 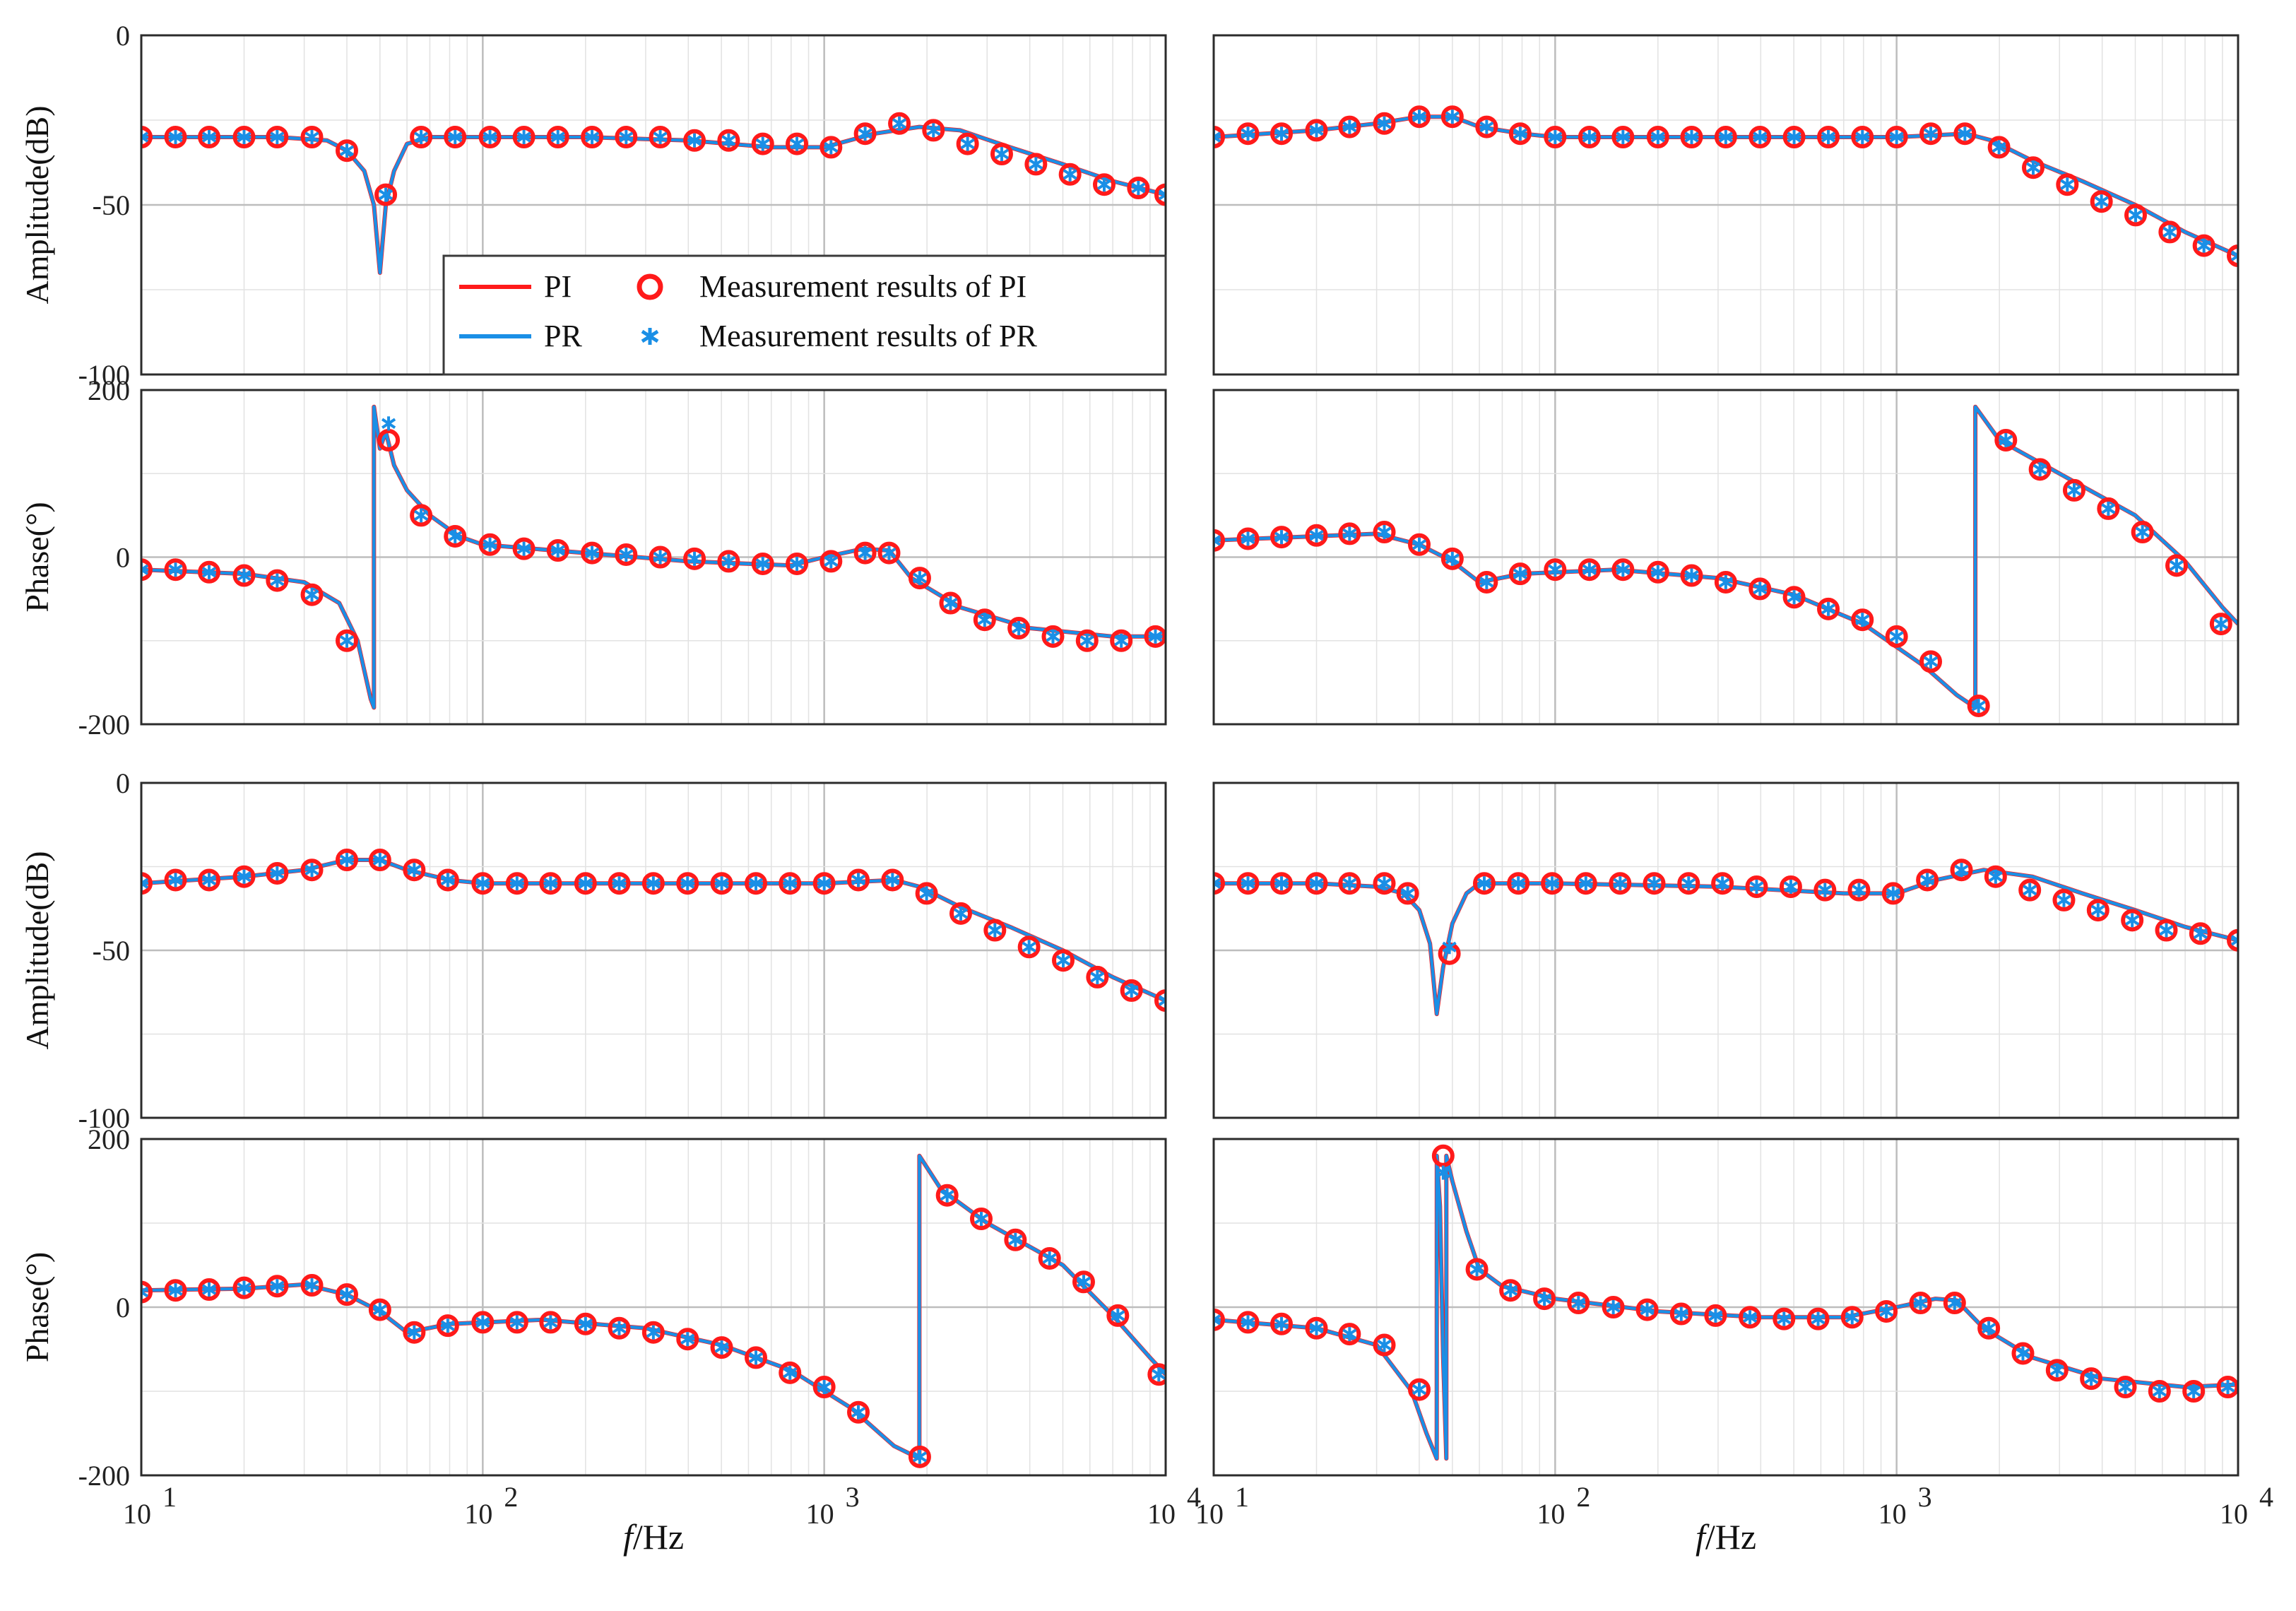 I want to click on x-tick-label: 10, so click(x=478, y=1514).